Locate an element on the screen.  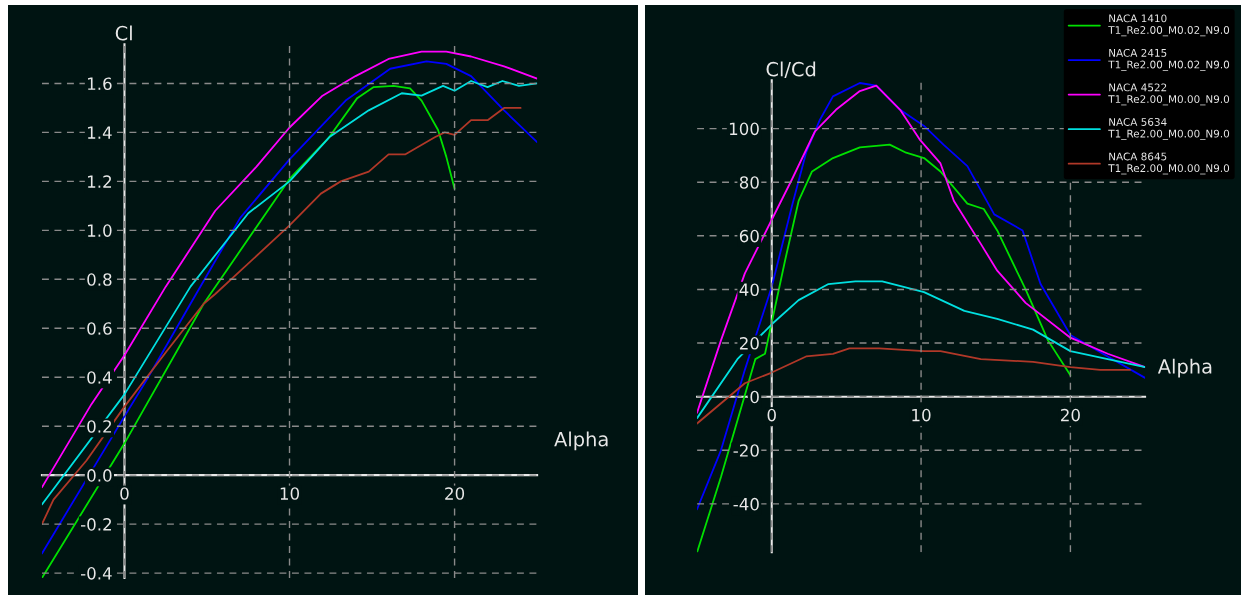
y-tick-label: -40 is located at coordinates (746, 504).